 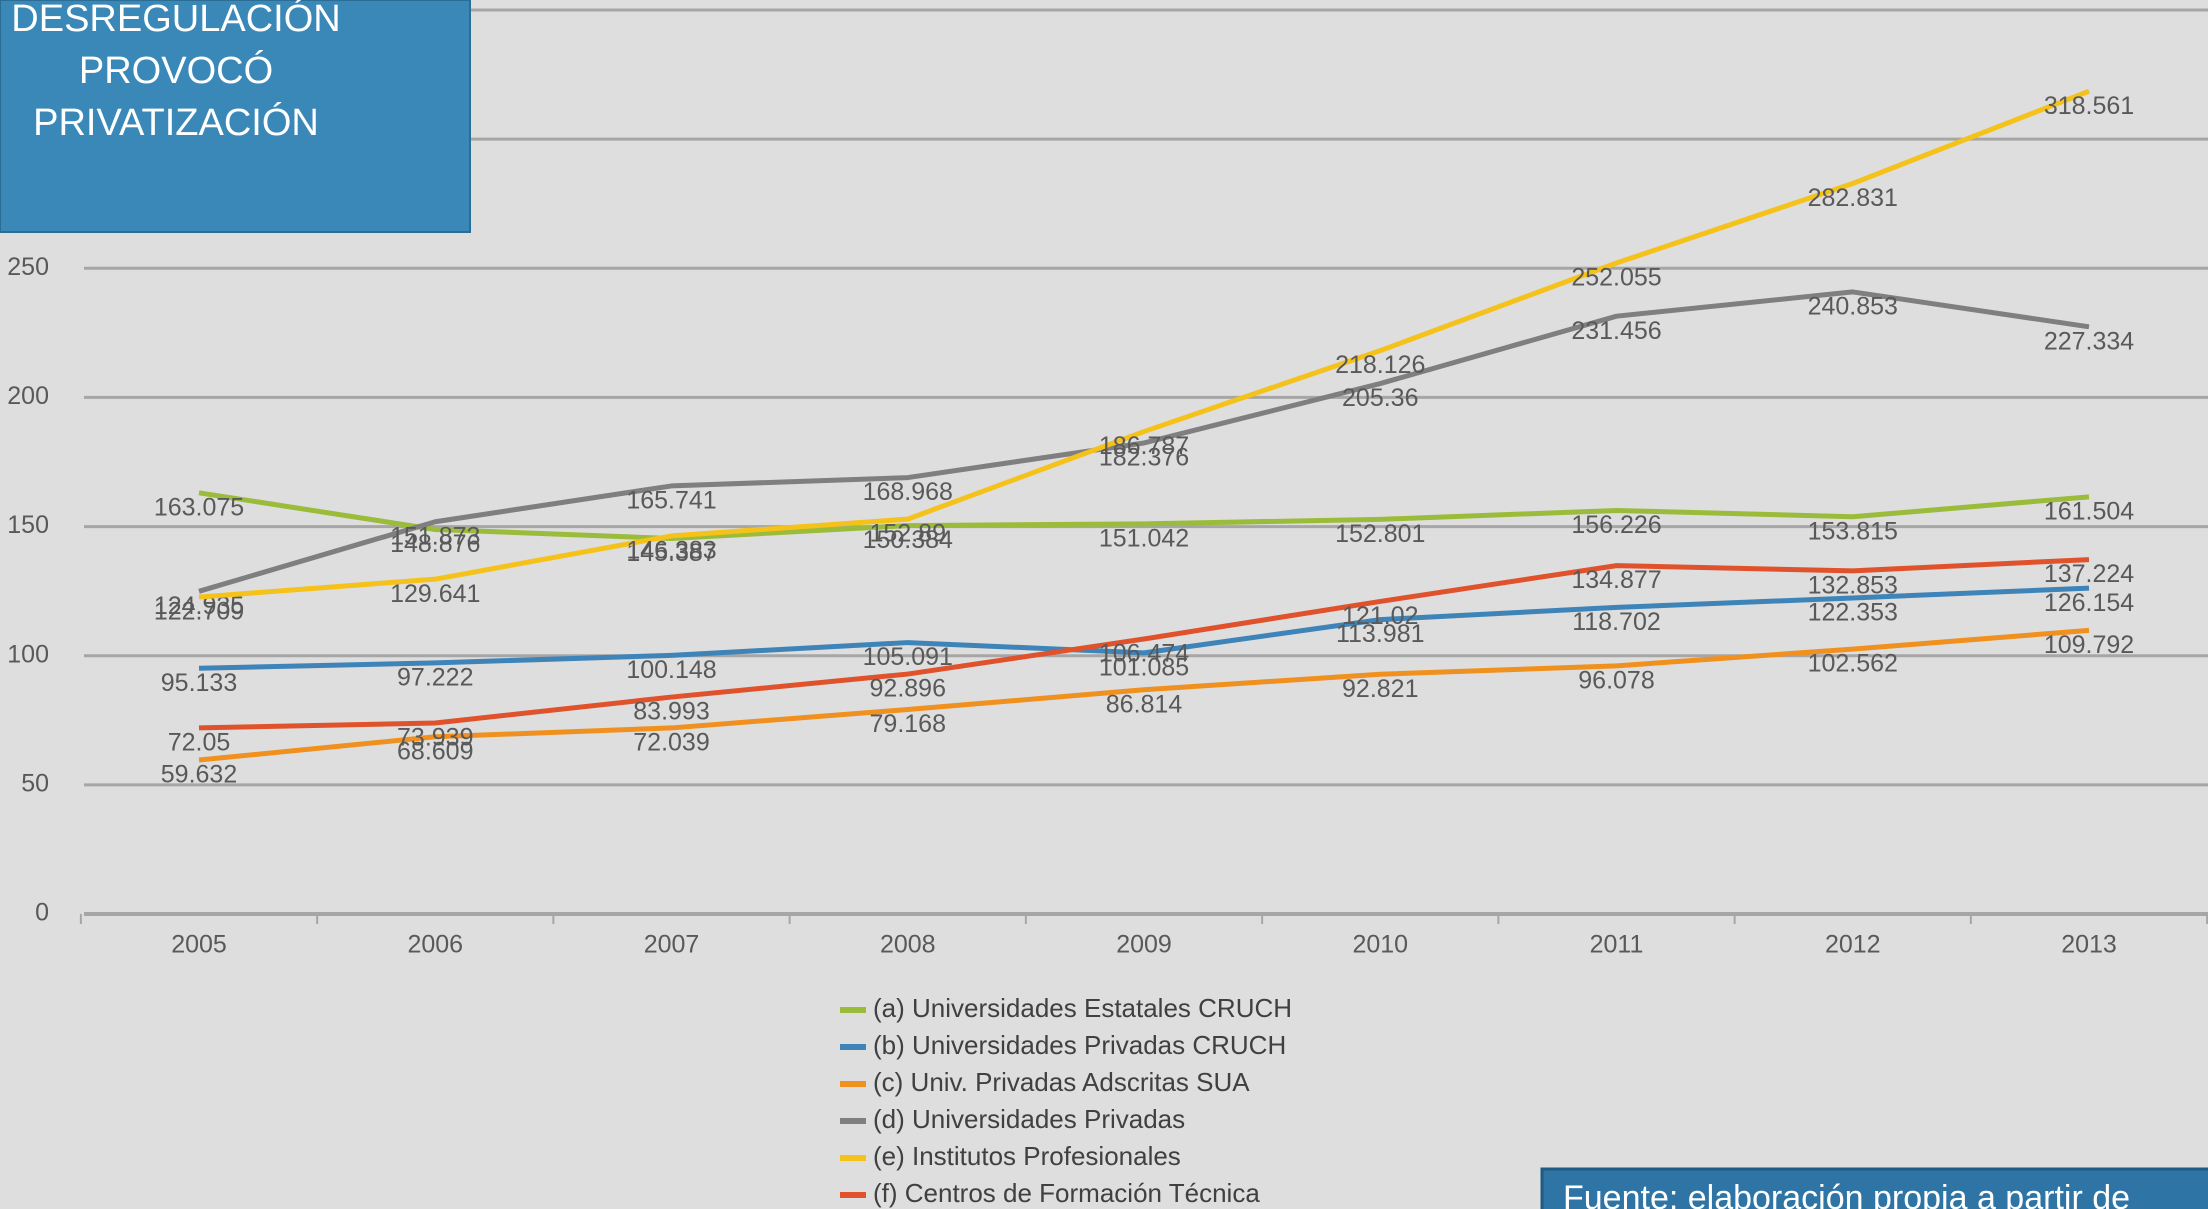 What do you see at coordinates (1853, 307) in the screenshot?
I see `data-label: 240.853` at bounding box center [1853, 307].